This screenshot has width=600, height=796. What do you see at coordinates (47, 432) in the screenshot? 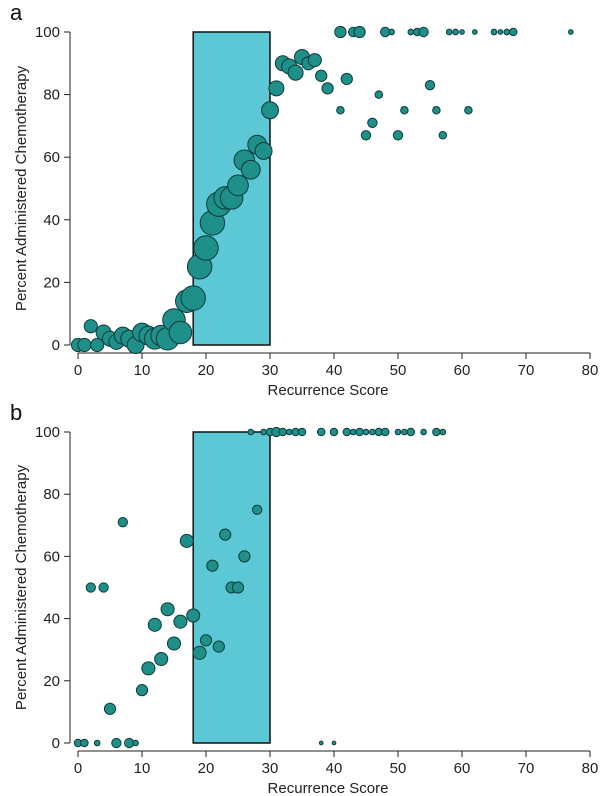
I see `y-tick-label: 100` at bounding box center [47, 432].